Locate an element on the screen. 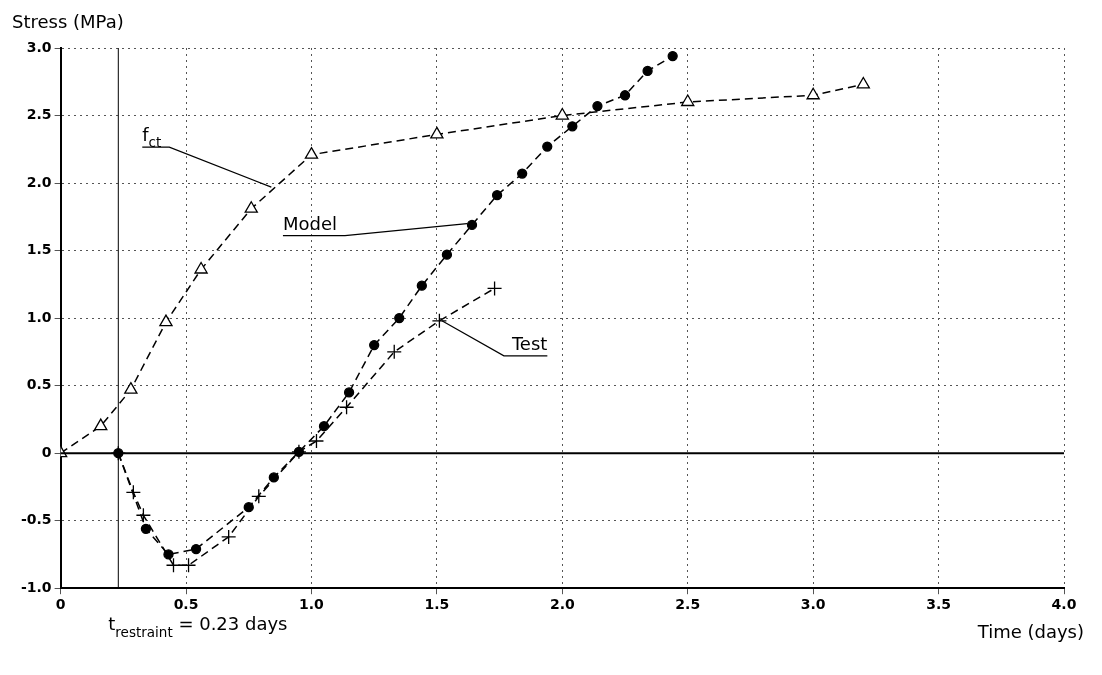  y-tick-label: 1.0 is located at coordinates (39, 316).